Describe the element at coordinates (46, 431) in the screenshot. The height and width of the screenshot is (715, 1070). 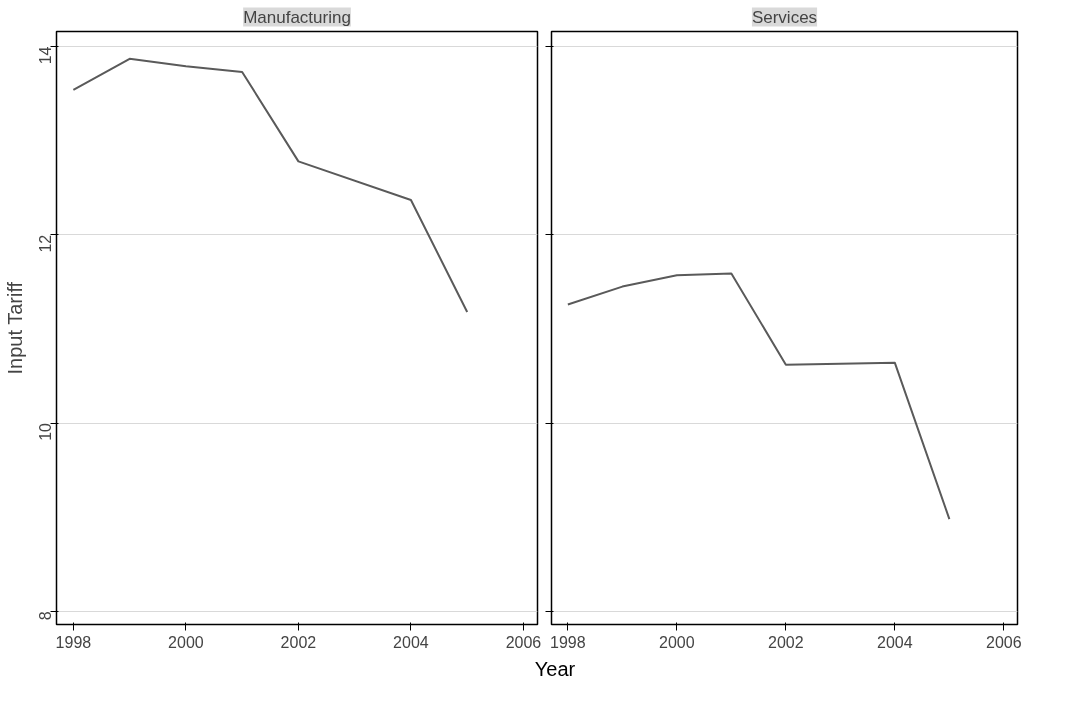
I see `y-tick-label: 10` at that location.